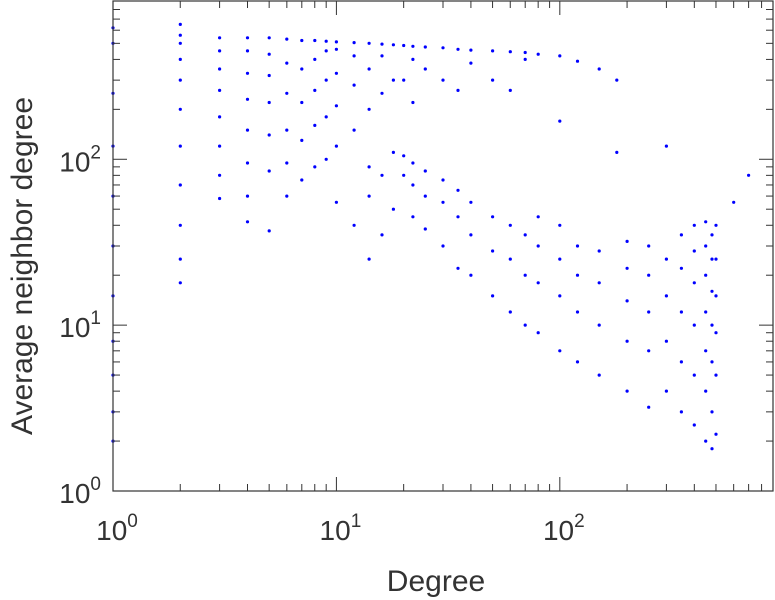 Image resolution: width=775 pixels, height=600 pixels. Describe the element at coordinates (117, 528) in the screenshot. I see `x-tick-label-0: 100` at that location.